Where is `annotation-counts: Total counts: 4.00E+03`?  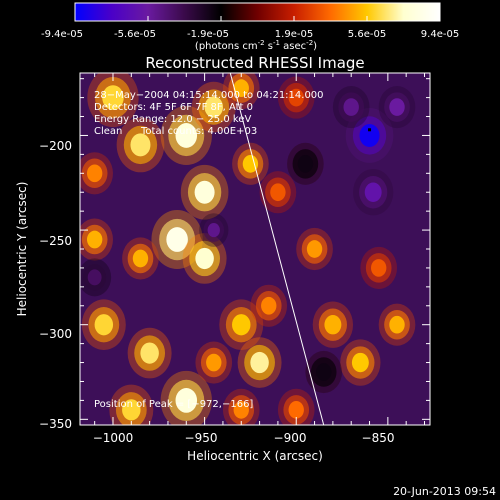
annotation-counts: Total counts: 4.00E+03 is located at coordinates (198, 131).